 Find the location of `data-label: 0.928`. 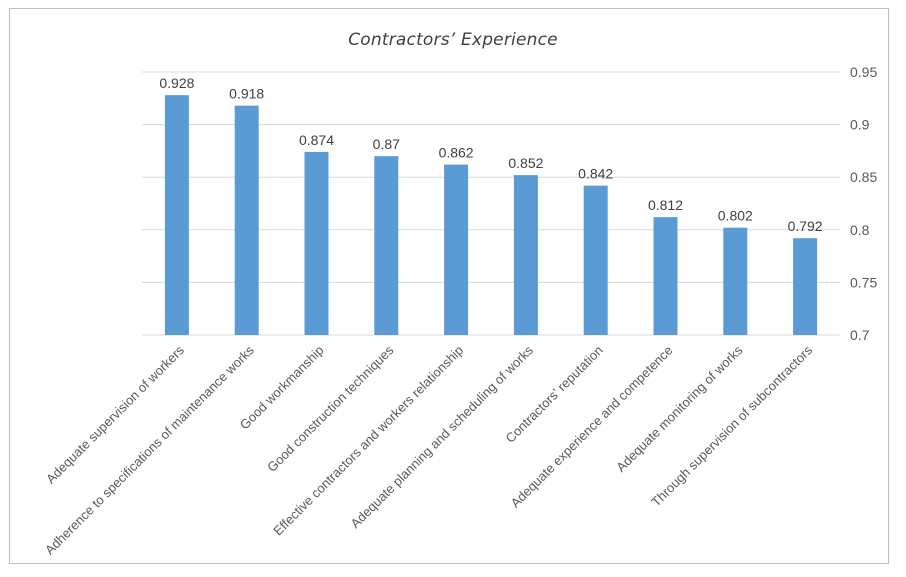

data-label: 0.928 is located at coordinates (176, 83).